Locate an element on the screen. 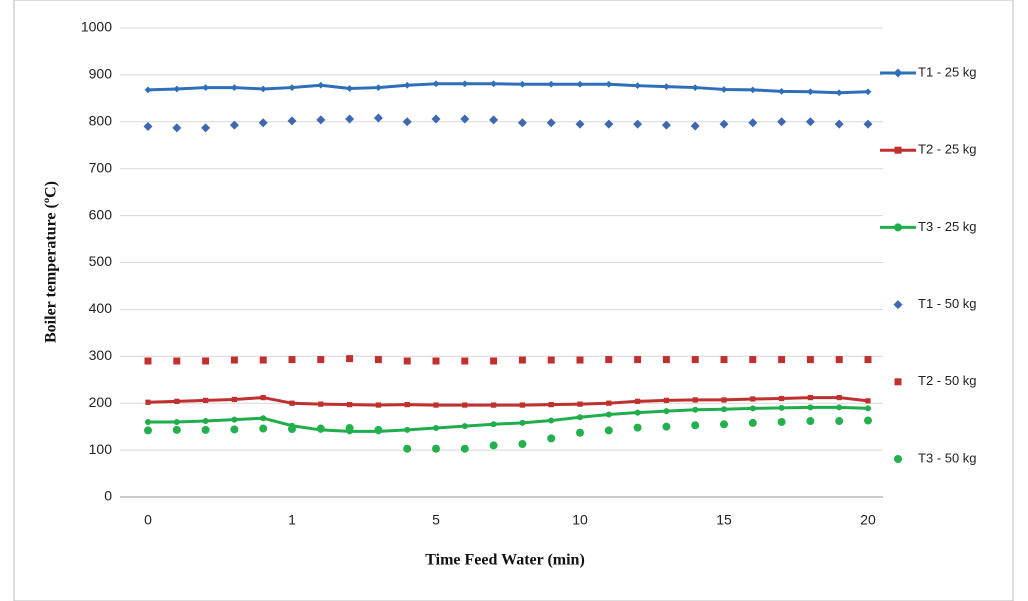 The width and height of the screenshot is (1028, 601). y-tick-label: 500 is located at coordinates (101, 261).